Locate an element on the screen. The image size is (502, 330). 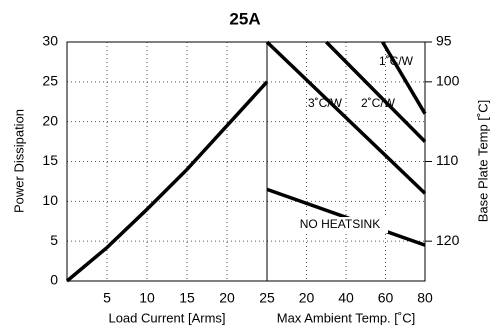
x-tick-label: 5 is located at coordinates (107, 298).